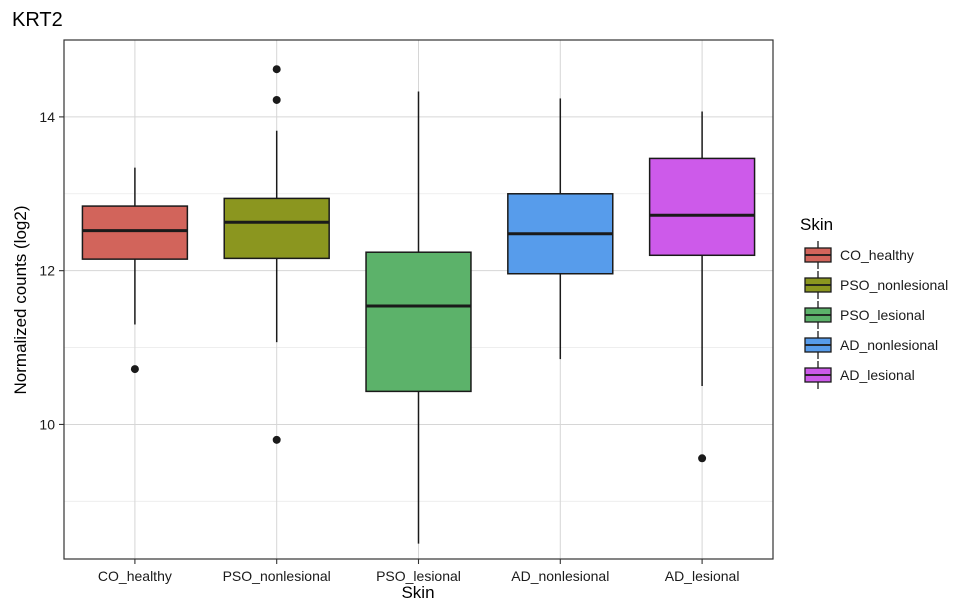  I want to click on x-axis-title: Skin, so click(417, 592).